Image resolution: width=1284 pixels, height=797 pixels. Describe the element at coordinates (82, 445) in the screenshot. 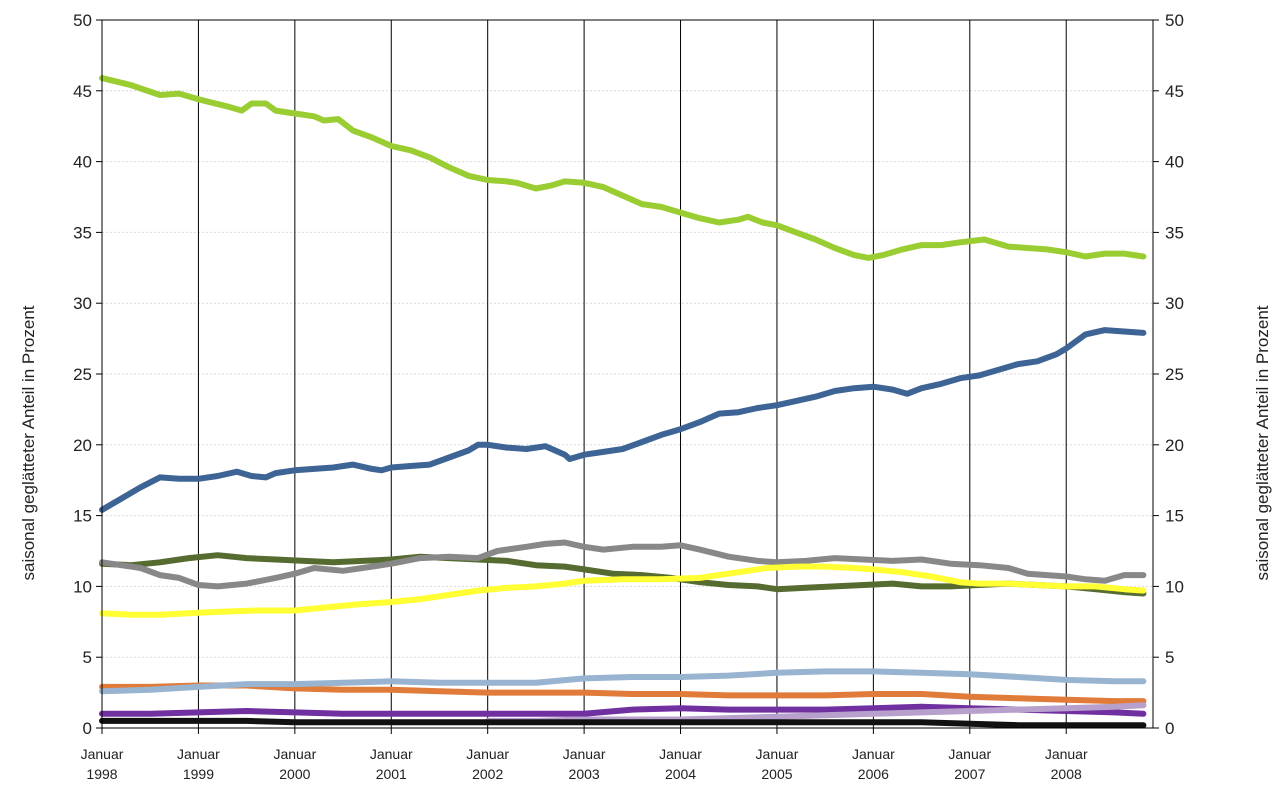

I see `y-left-tick-label: 20` at that location.